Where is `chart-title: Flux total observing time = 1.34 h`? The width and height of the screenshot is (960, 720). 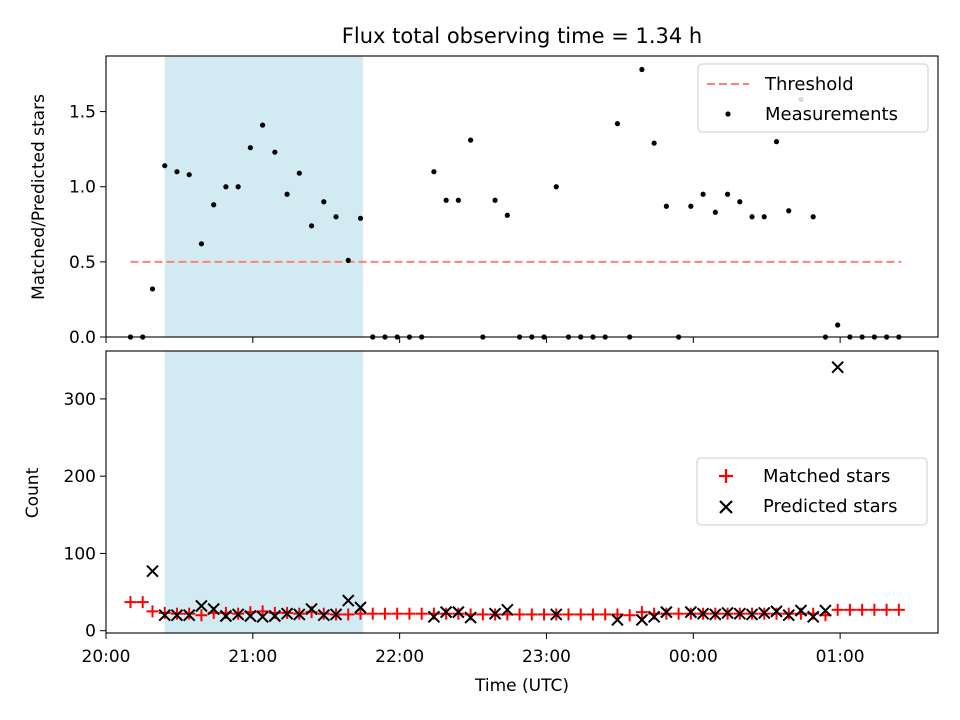
chart-title: Flux total observing time = 1.34 h is located at coordinates (522, 36).